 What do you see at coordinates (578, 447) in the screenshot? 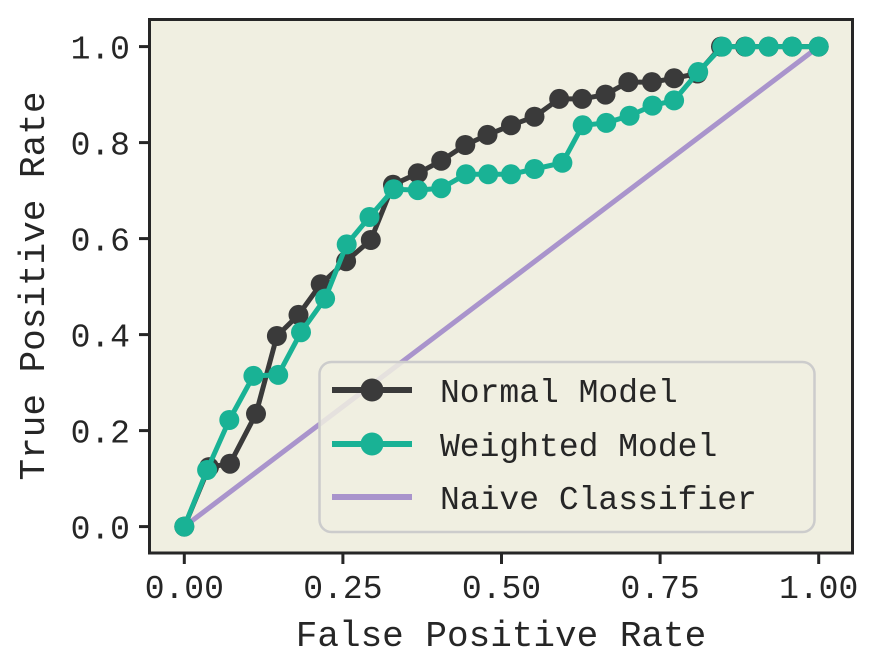
I see `legend-label: Weighted Model` at bounding box center [578, 447].